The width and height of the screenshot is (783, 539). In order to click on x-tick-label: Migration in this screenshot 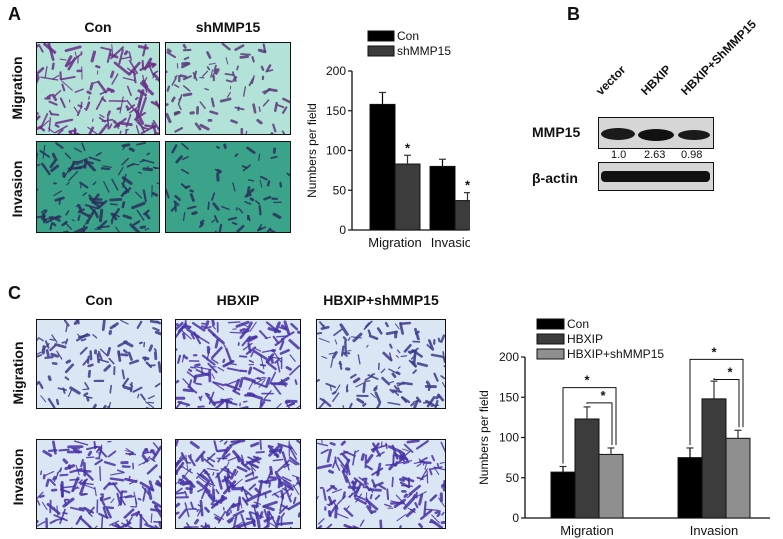, I will do `click(394, 242)`.